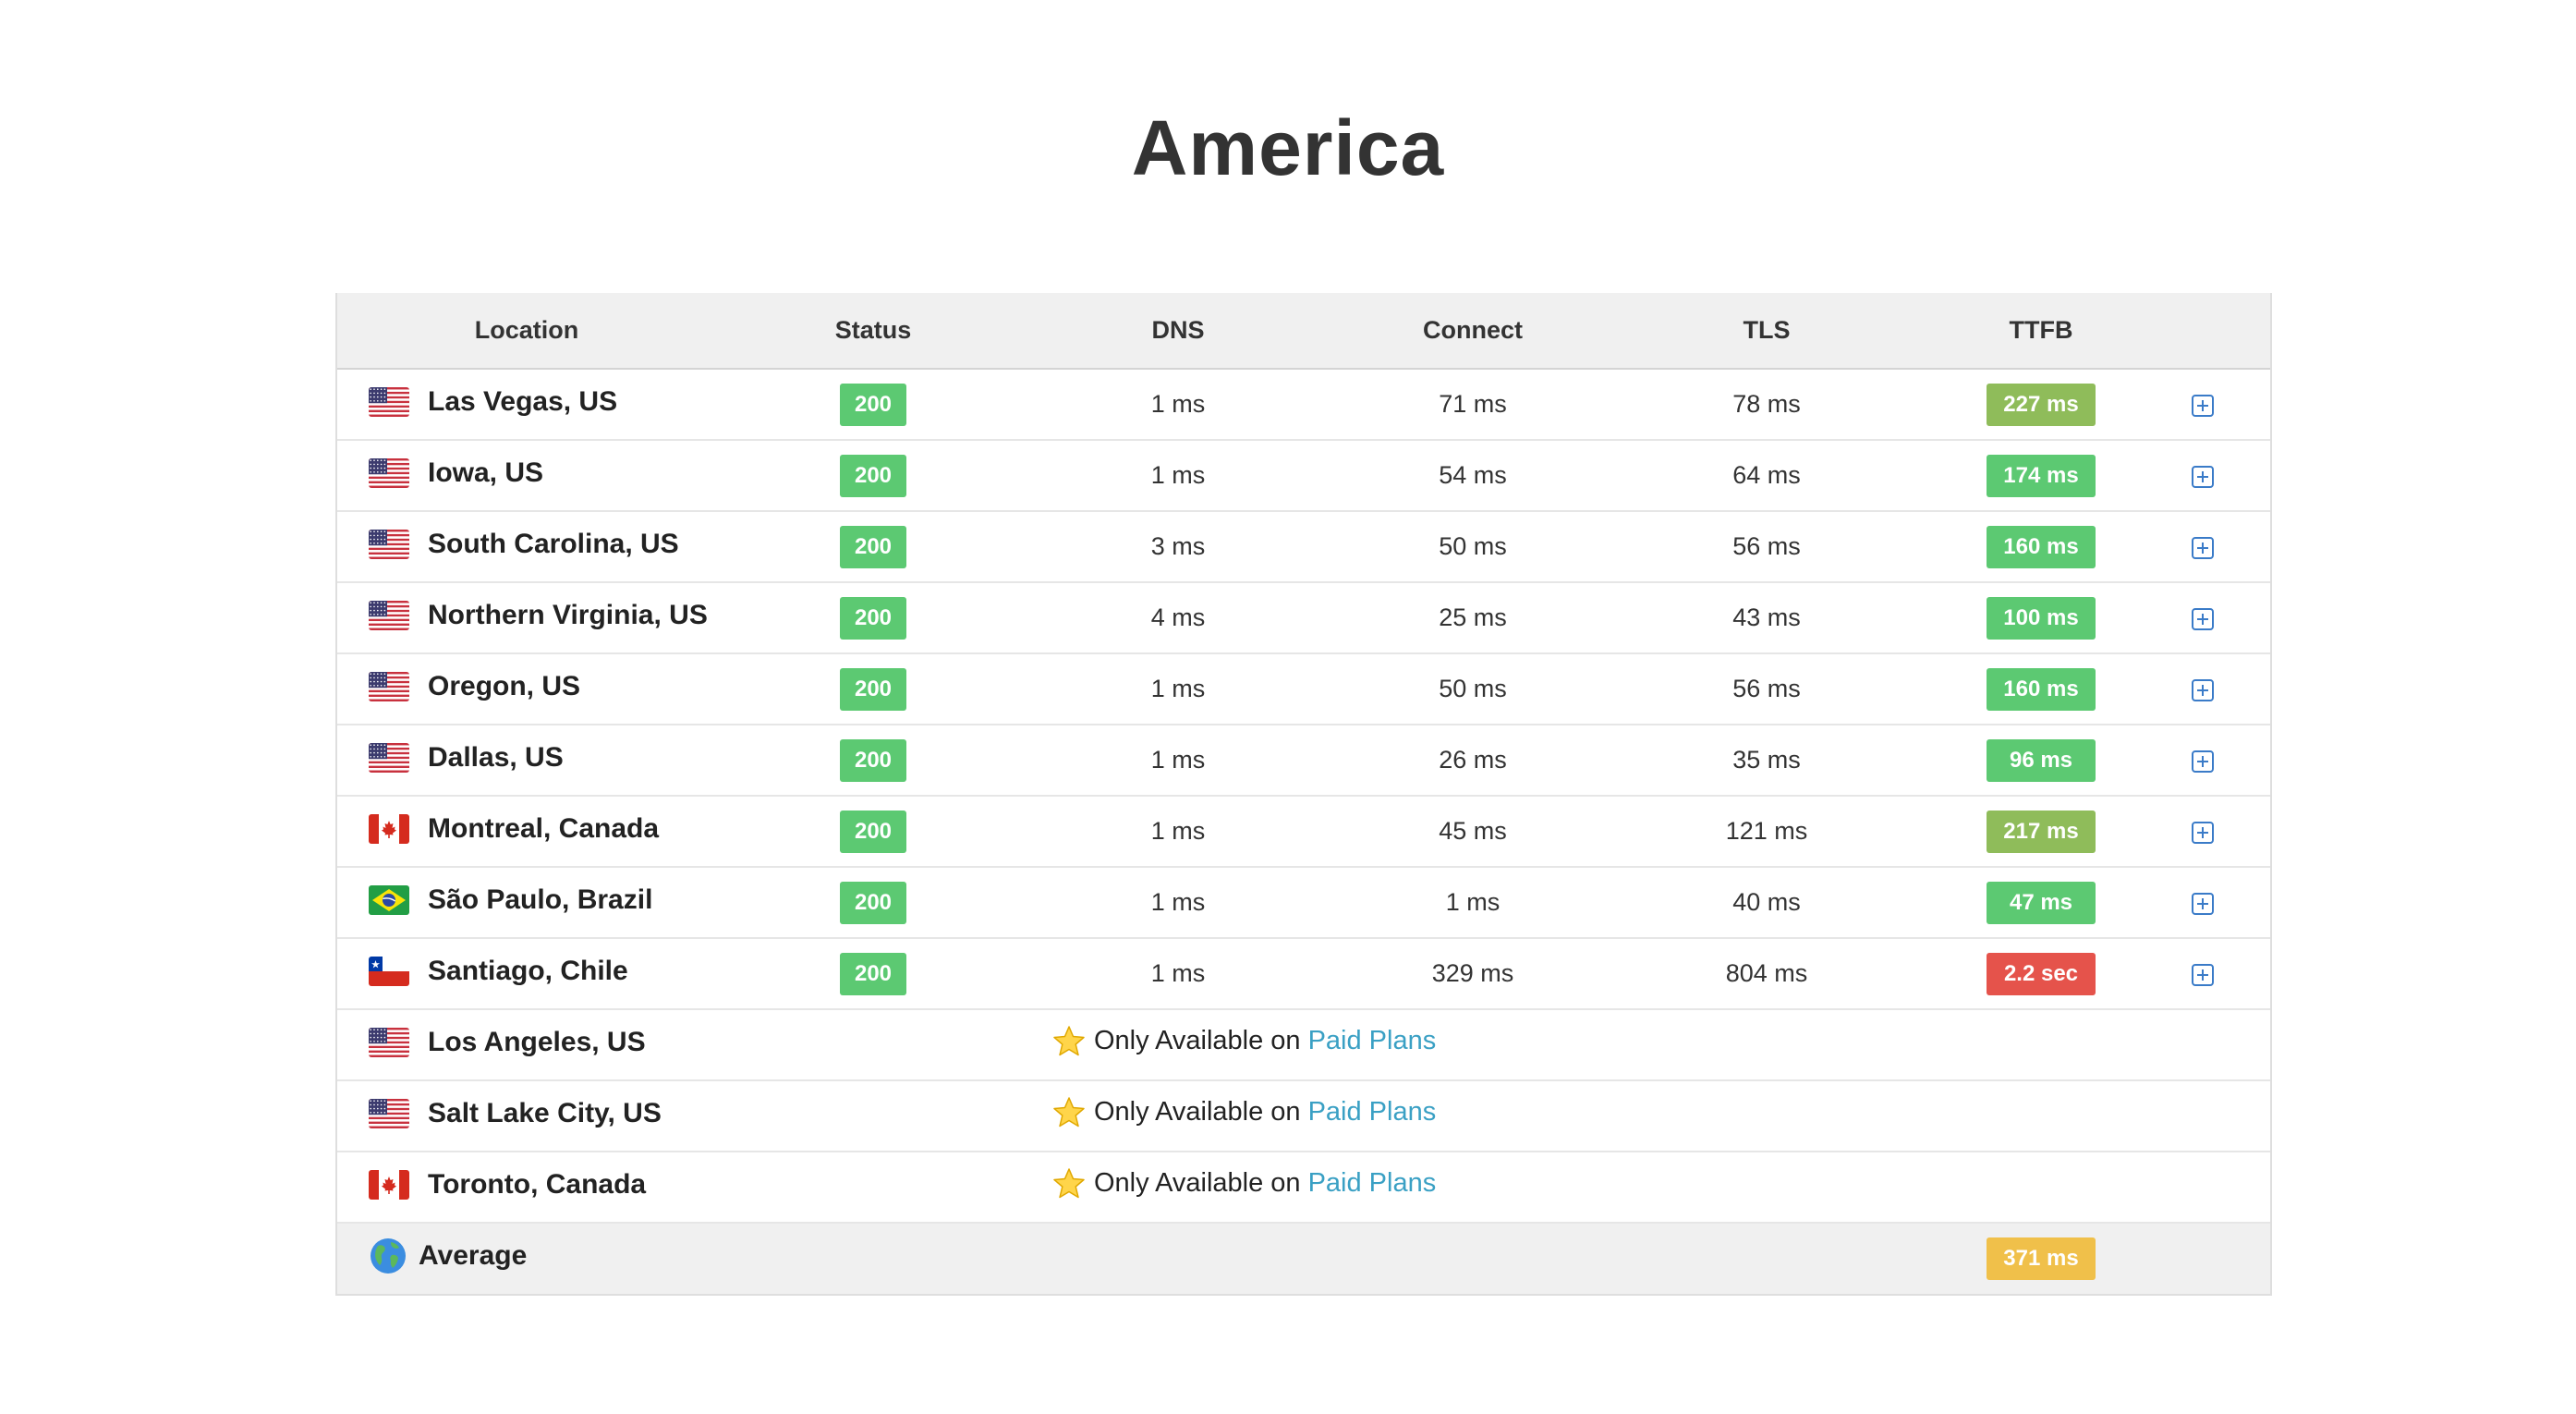 This screenshot has width=2576, height=1414. Describe the element at coordinates (1303, 331) in the screenshot. I see `table-header-row: Location Status DNS Connect TLS TTFB` at that location.